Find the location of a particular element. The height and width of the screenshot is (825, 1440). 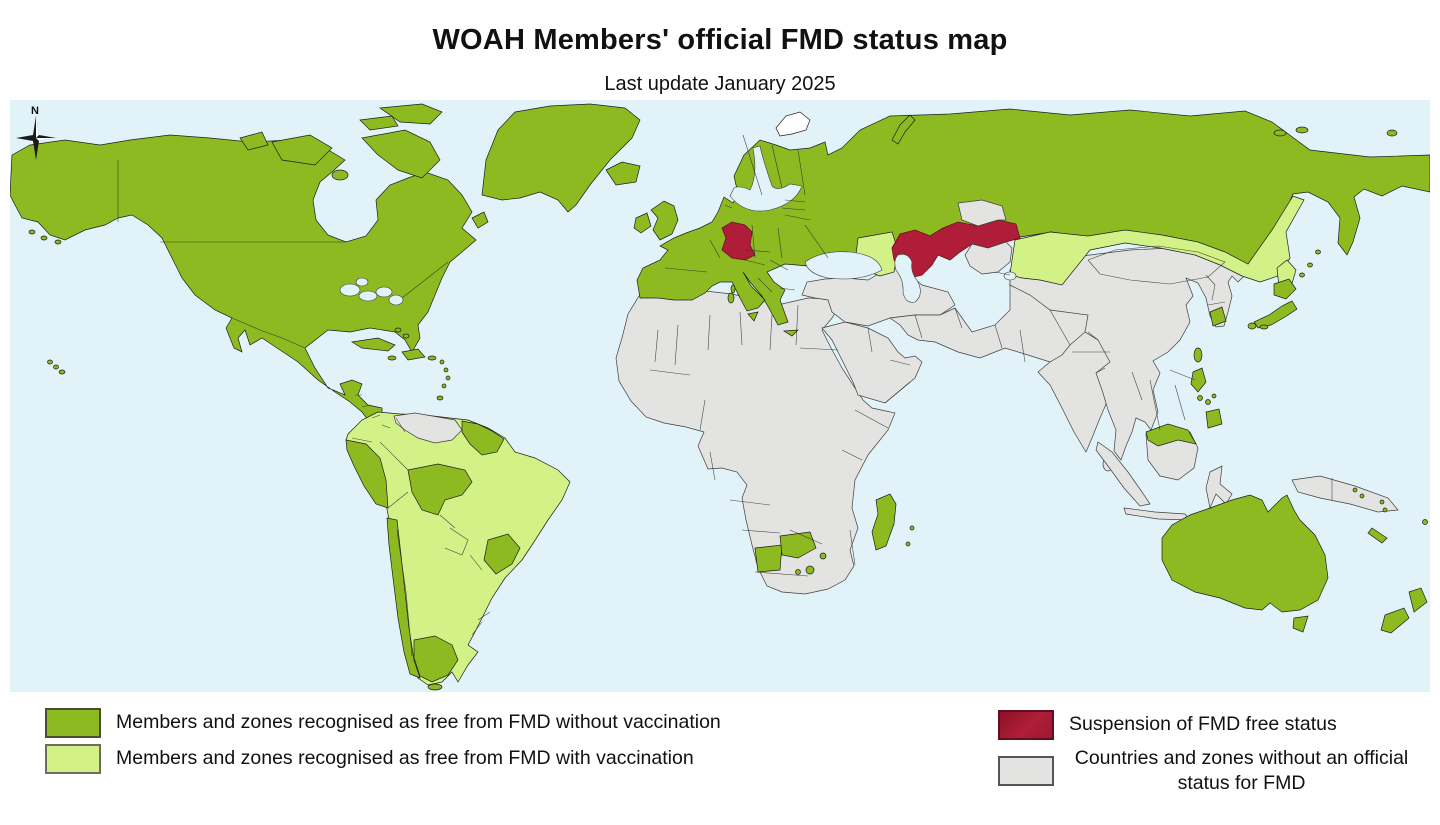

legend-label-suspension: Suspension of FMD free status is located at coordinates (1203, 724).